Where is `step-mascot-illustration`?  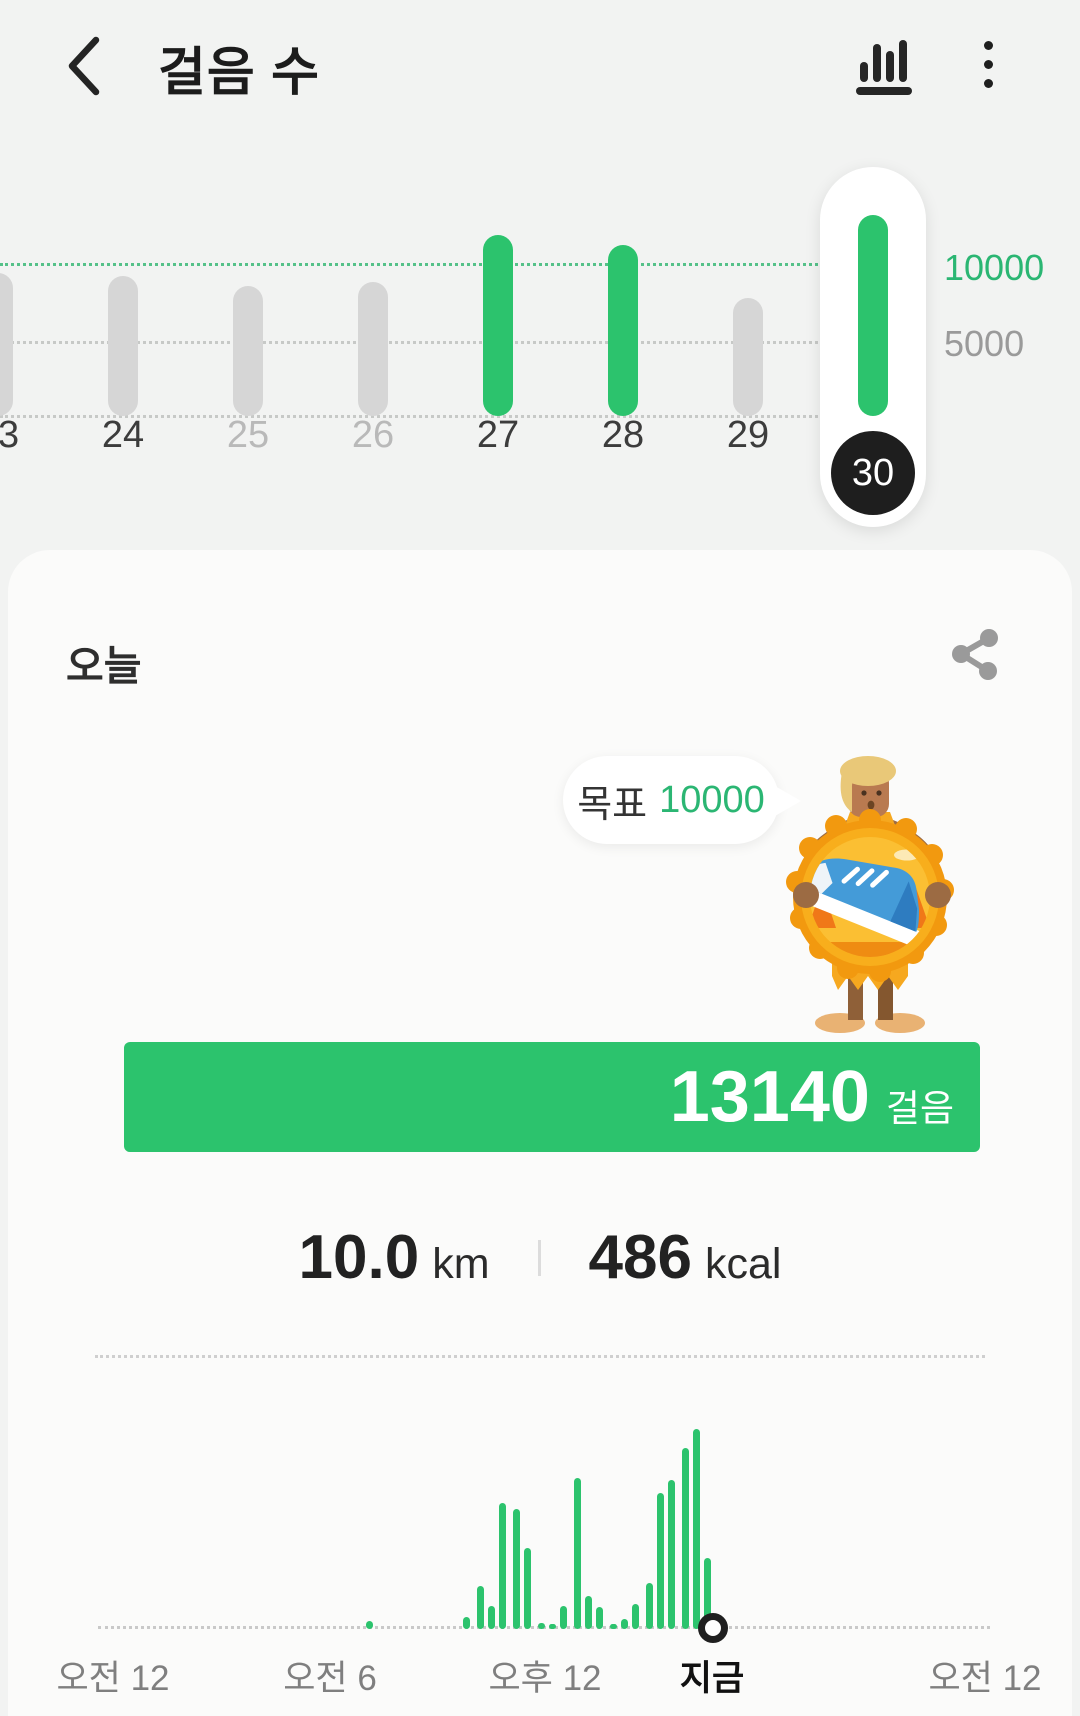 step-mascot-illustration is located at coordinates (870, 894).